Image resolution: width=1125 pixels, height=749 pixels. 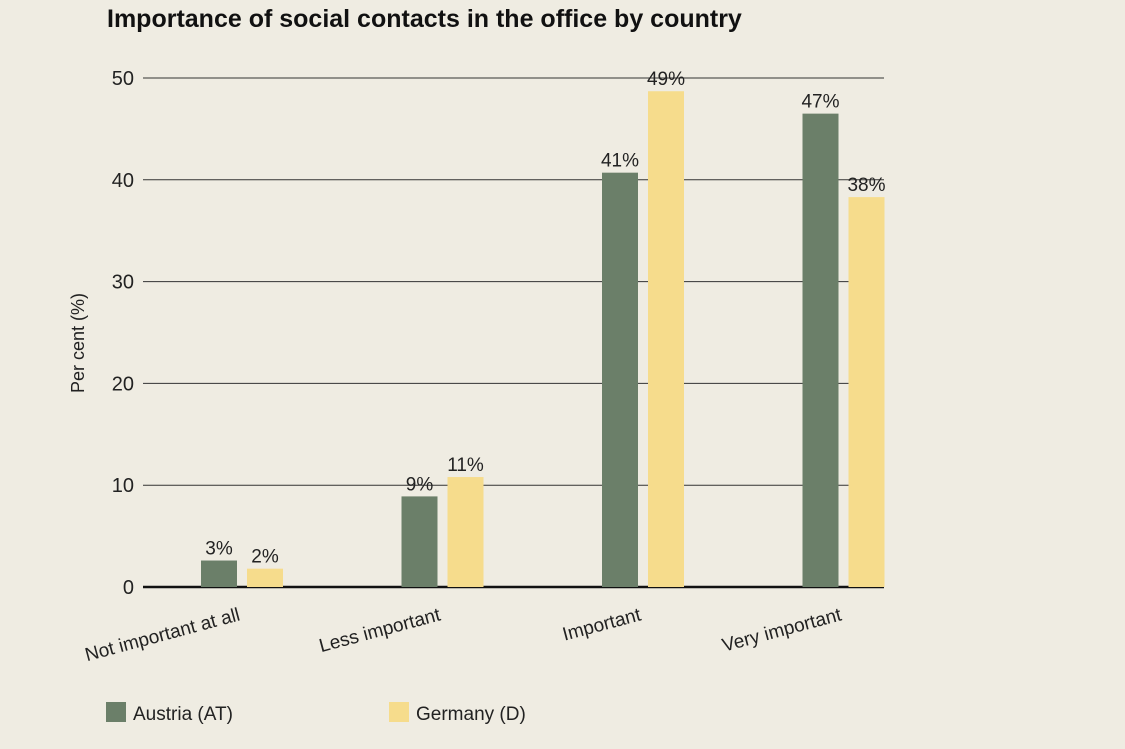 I want to click on y-tick-label: 50, so click(x=123, y=79).